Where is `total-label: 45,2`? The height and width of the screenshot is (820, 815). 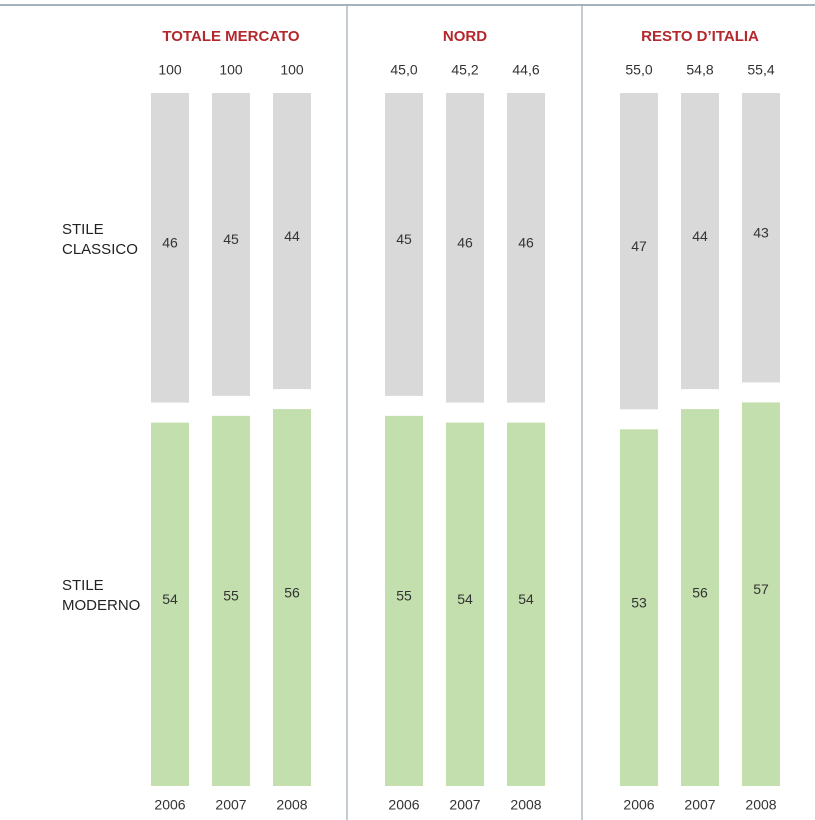 total-label: 45,2 is located at coordinates (464, 70).